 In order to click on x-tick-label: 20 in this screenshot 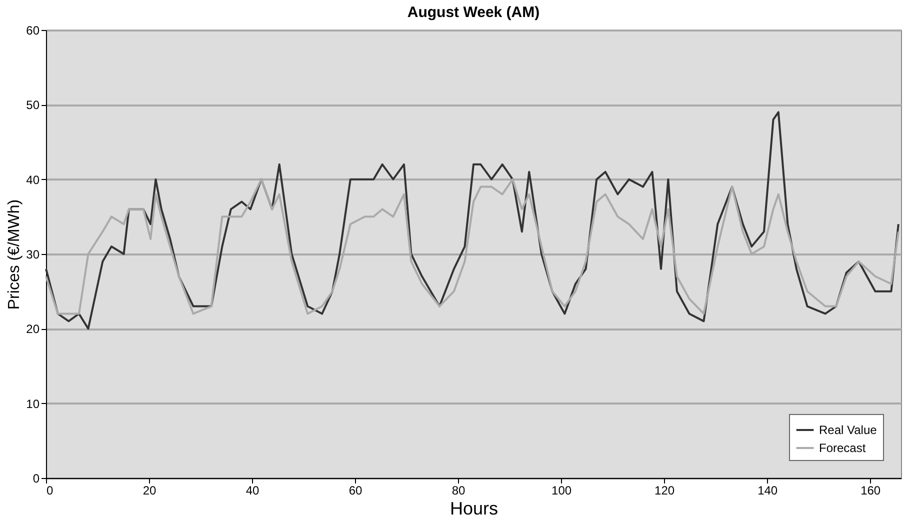, I will do `click(149, 491)`.